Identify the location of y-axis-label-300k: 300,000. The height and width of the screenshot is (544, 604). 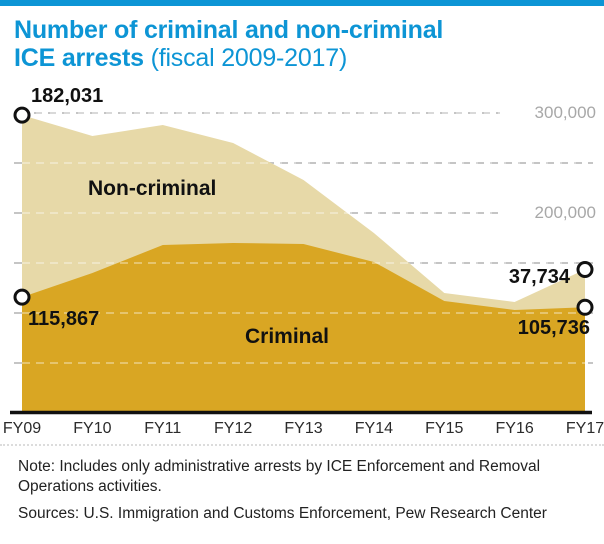
(565, 112).